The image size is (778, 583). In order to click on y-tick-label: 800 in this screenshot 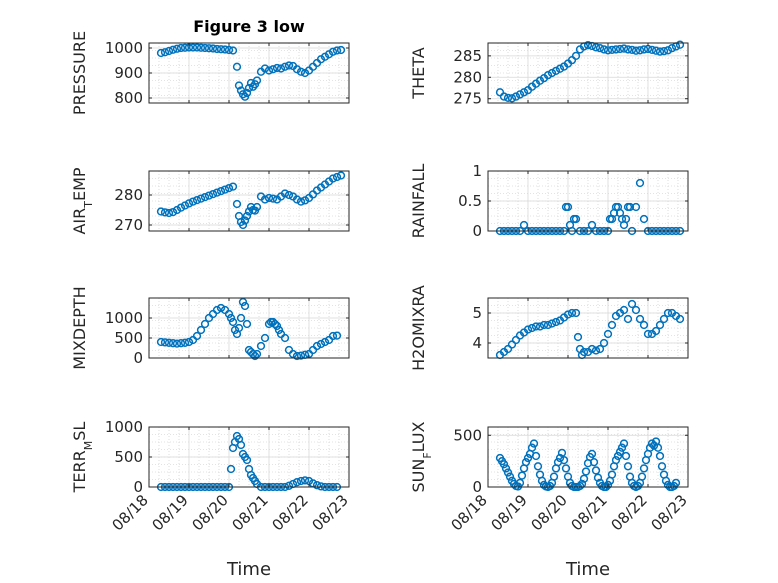, I will do `click(128, 98)`.